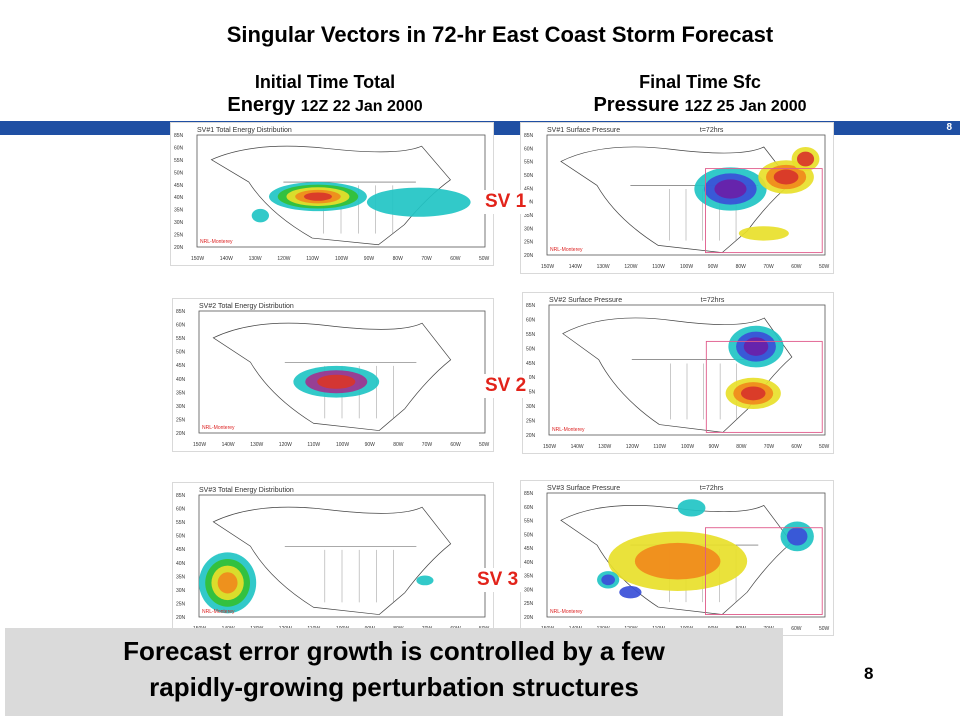 Image resolution: width=960 pixels, height=720 pixels. I want to click on footer-box, so click(394, 672).